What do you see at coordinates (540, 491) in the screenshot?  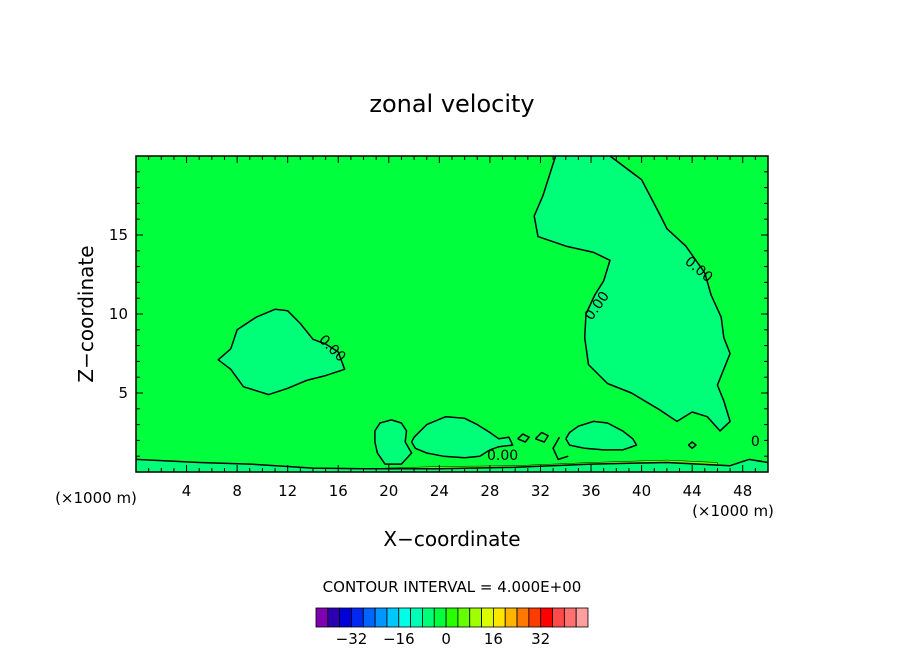 I see `x-tick-label: 32` at bounding box center [540, 491].